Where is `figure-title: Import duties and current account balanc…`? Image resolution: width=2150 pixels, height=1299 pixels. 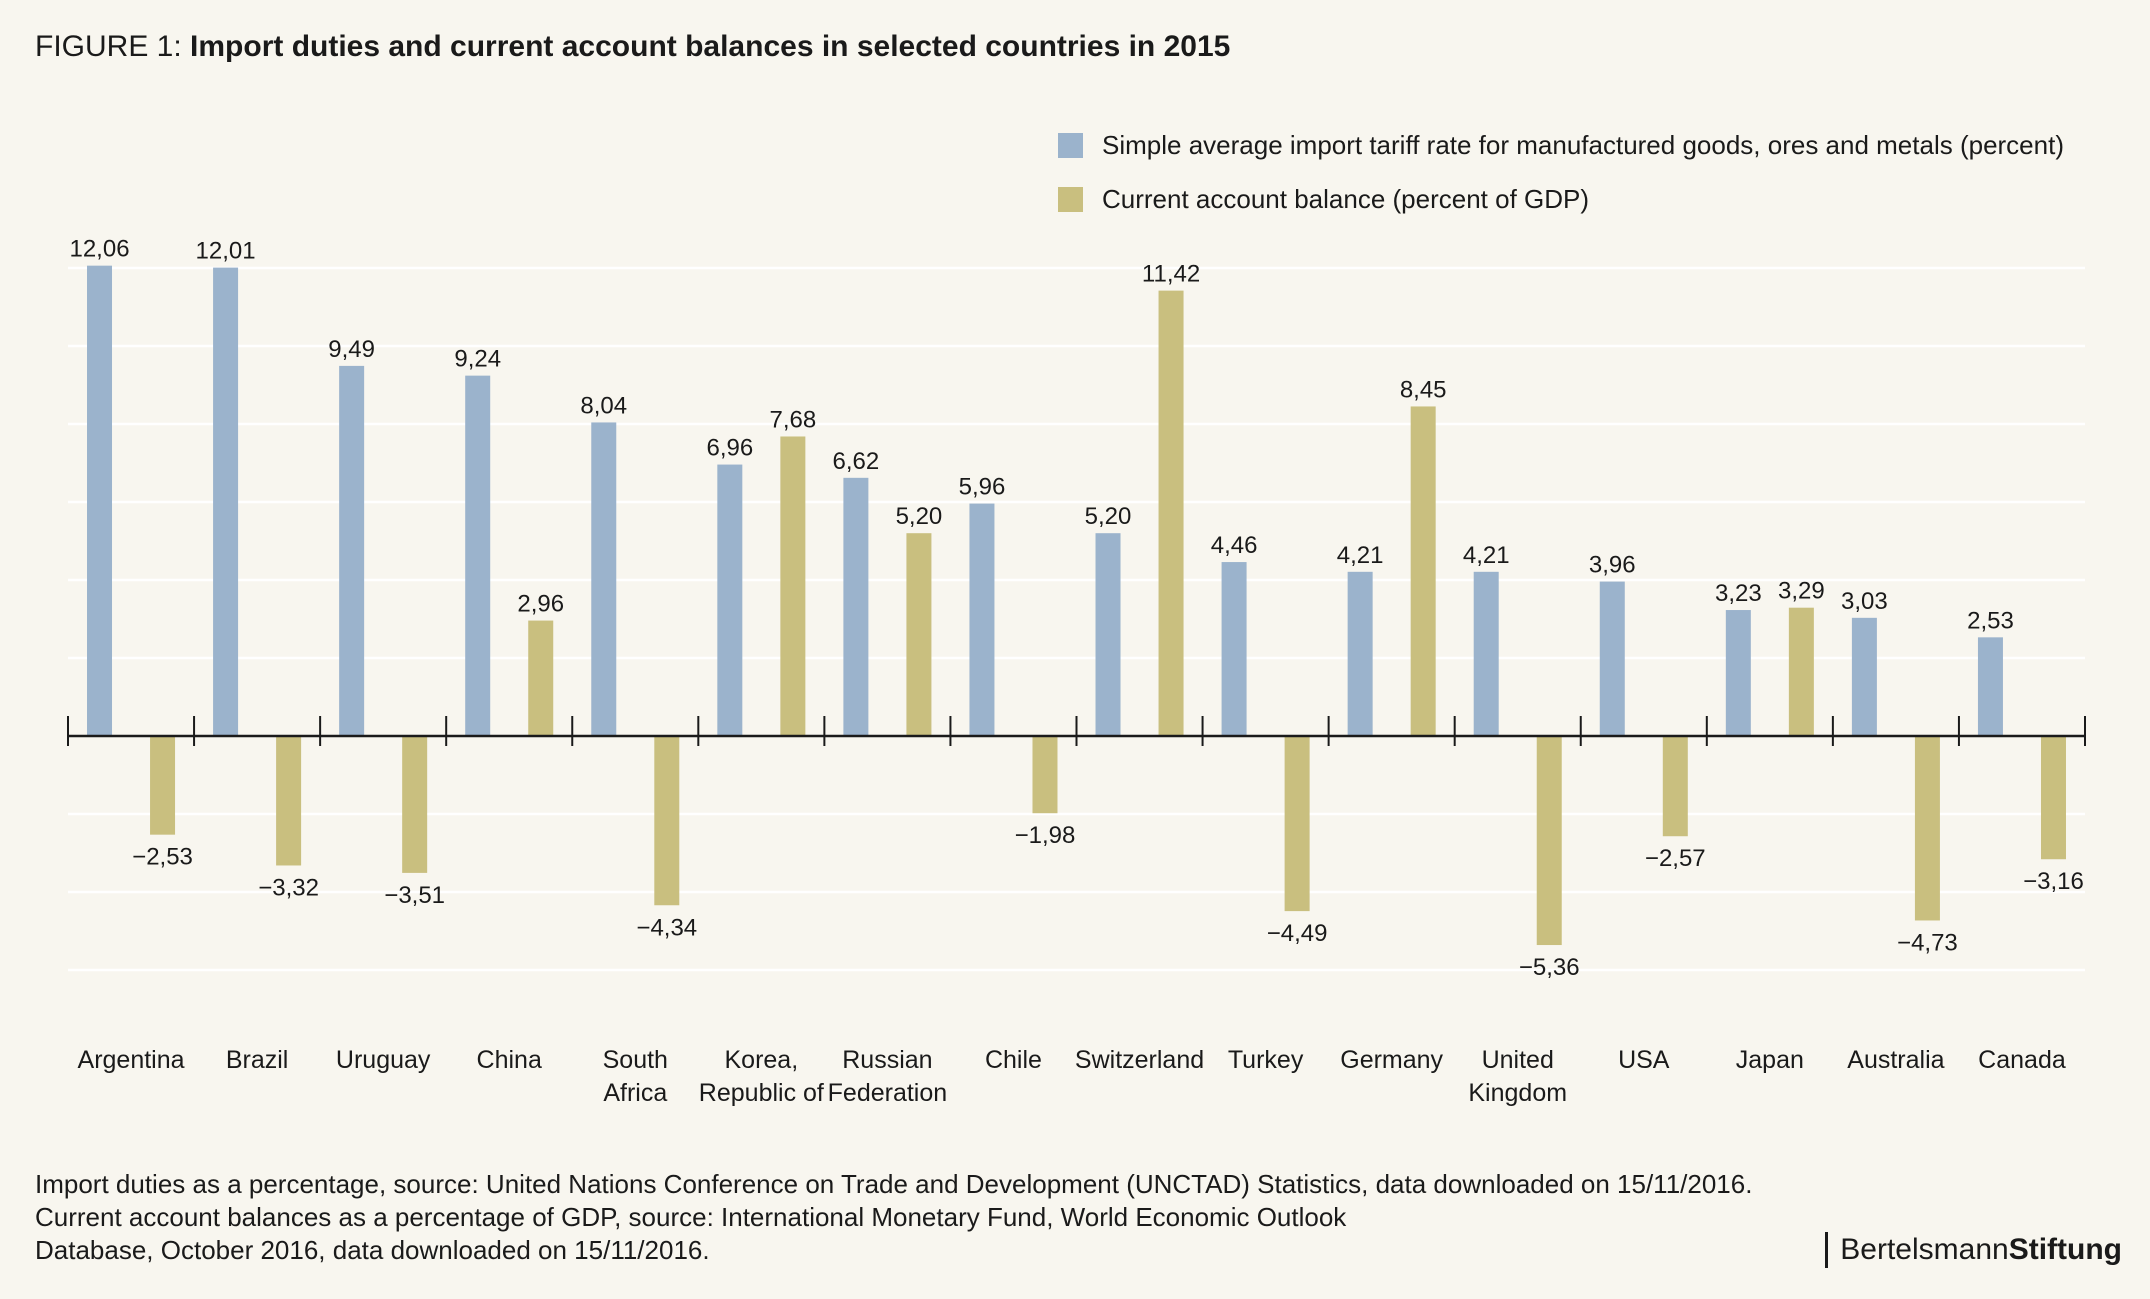 figure-title: Import duties and current account balanc… is located at coordinates (710, 46).